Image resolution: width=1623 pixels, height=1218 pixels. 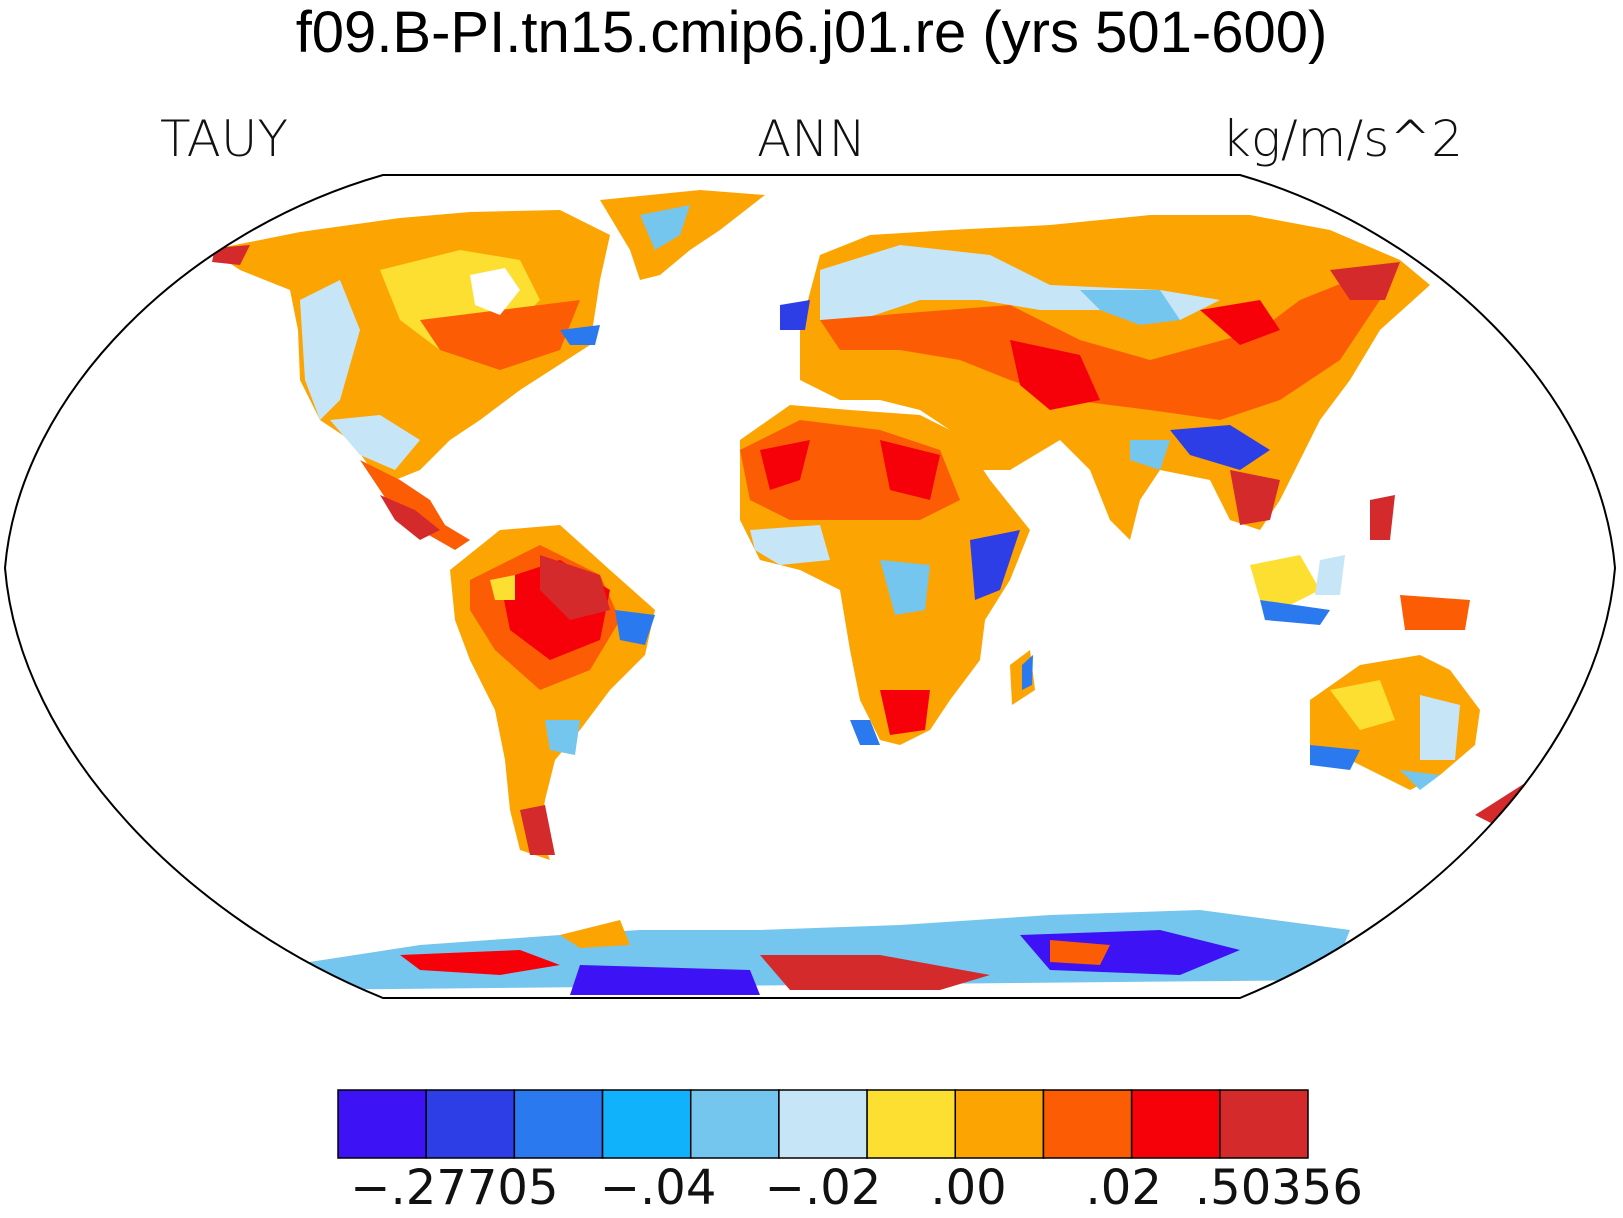 What do you see at coordinates (658, 1188) in the screenshot?
I see `colorbar-label: −.04` at bounding box center [658, 1188].